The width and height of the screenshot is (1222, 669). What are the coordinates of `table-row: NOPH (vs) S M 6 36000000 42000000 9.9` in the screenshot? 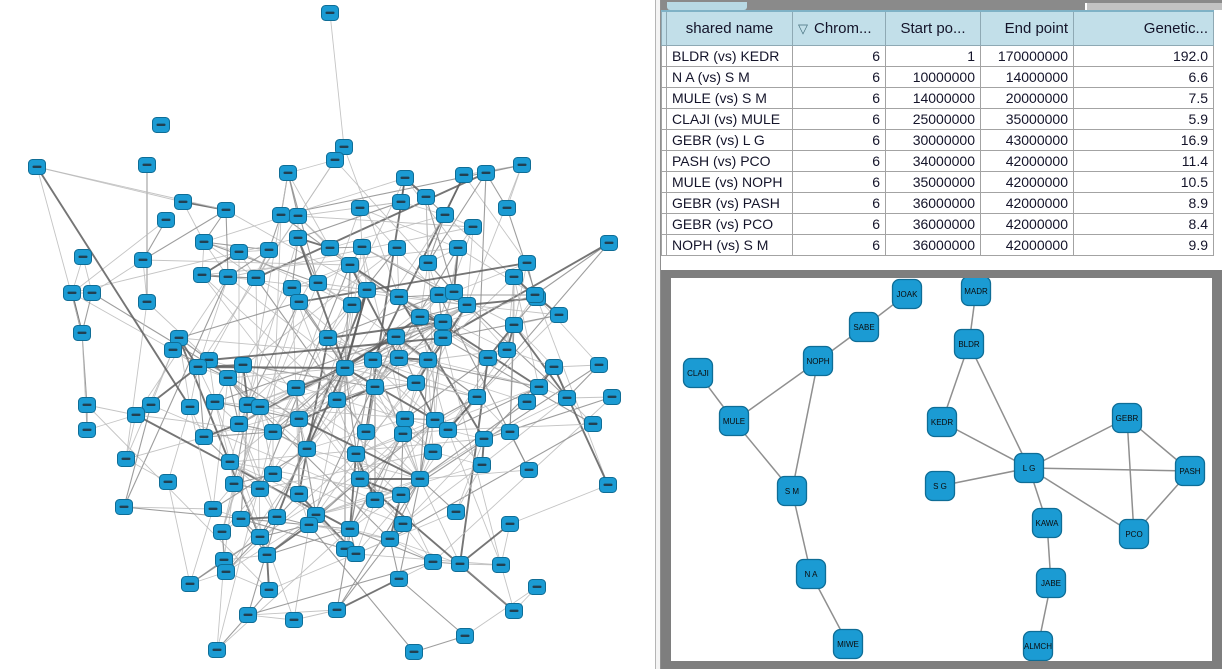 It's located at (937, 244).